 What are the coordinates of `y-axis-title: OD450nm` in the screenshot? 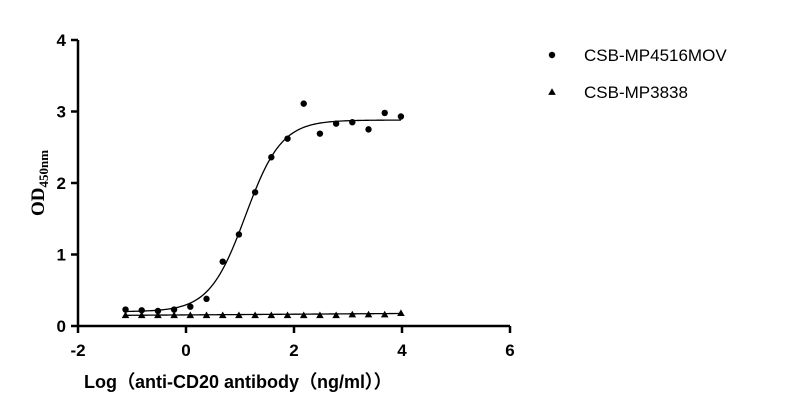 It's located at (39, 183).